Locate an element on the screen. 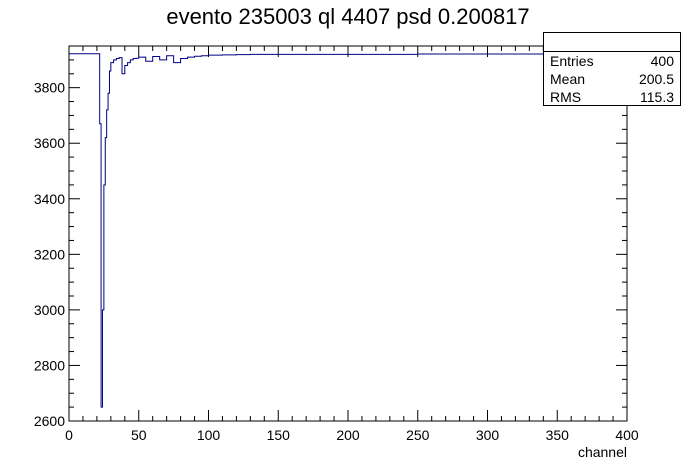 Image resolution: width=696 pixels, height=472 pixels. stats-rms-label: RMS is located at coordinates (566, 97).